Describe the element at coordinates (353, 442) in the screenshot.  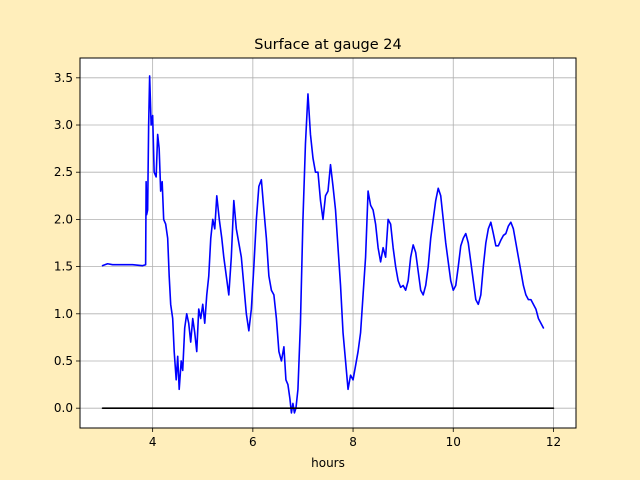
I see `x-tick-label: 8` at that location.